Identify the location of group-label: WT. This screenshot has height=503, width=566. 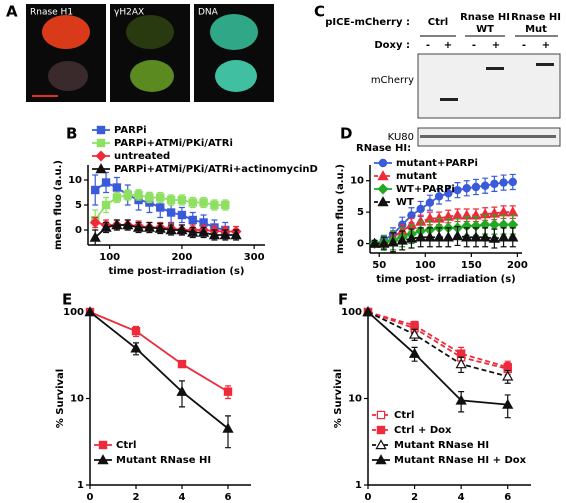
(485, 29).